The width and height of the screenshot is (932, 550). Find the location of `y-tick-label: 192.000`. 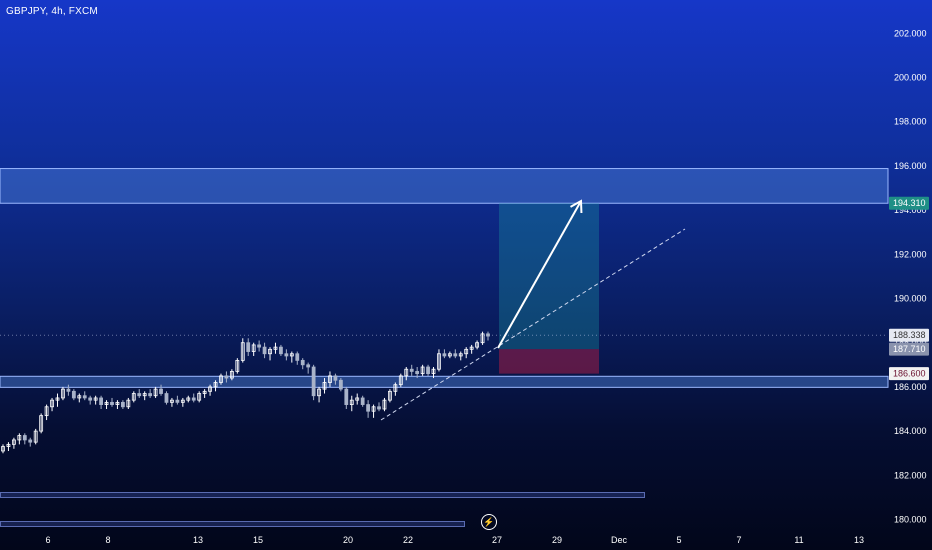

y-tick-label: 192.000 is located at coordinates (910, 254).